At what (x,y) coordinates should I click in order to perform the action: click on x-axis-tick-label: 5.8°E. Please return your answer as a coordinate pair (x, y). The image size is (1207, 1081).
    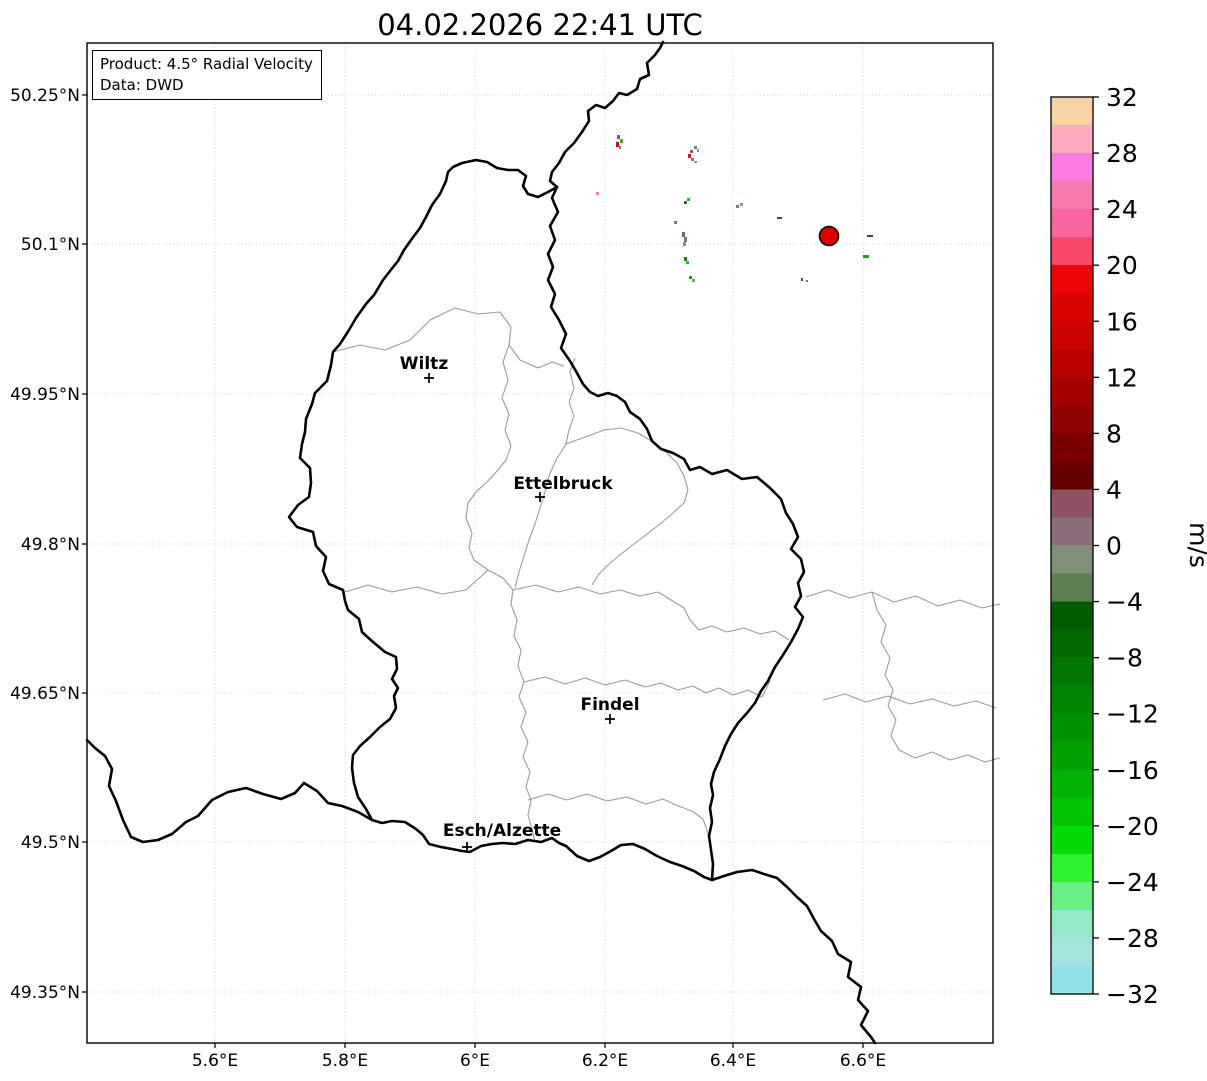
    Looking at the image, I should click on (345, 1061).